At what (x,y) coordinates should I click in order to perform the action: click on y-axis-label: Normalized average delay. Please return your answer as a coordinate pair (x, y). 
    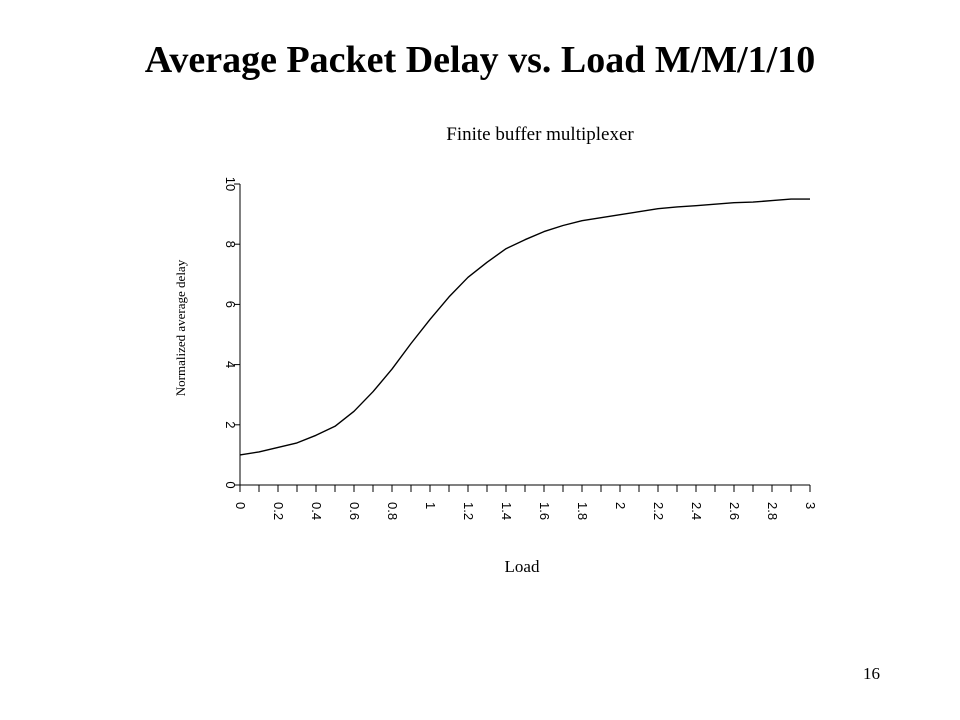
    Looking at the image, I should click on (180, 327).